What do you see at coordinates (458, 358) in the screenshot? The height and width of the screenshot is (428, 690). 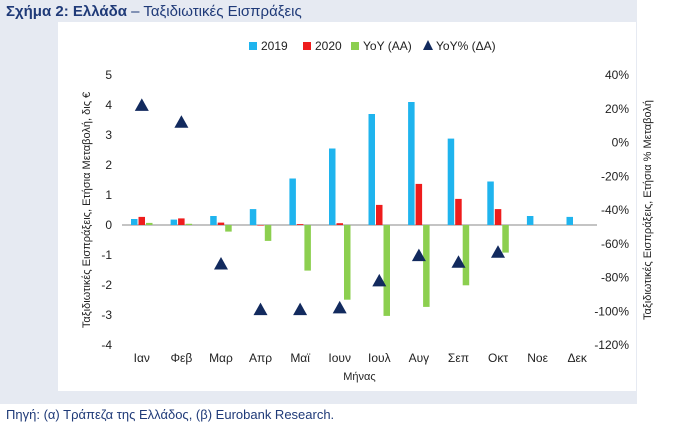 I see `x-tick-label: Σεπ` at bounding box center [458, 358].